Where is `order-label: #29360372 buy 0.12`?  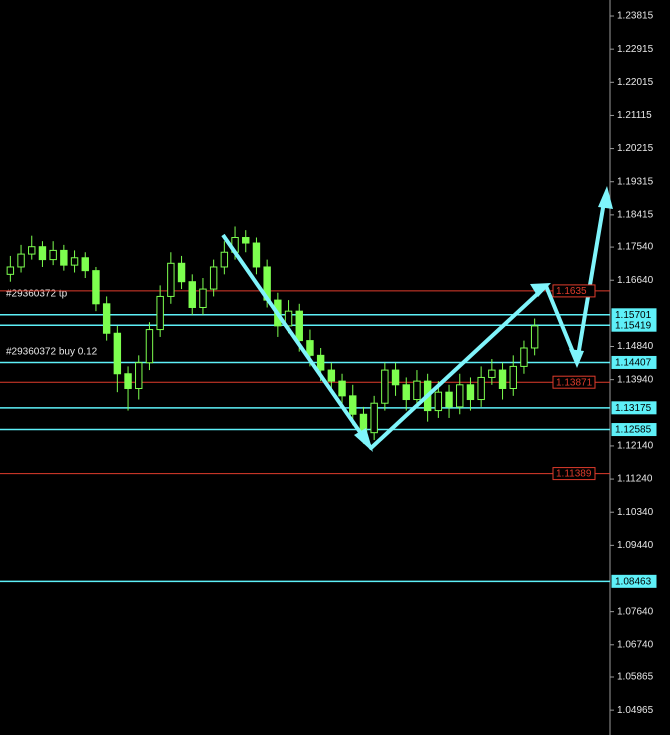
order-label: #29360372 buy 0.12 is located at coordinates (52, 352).